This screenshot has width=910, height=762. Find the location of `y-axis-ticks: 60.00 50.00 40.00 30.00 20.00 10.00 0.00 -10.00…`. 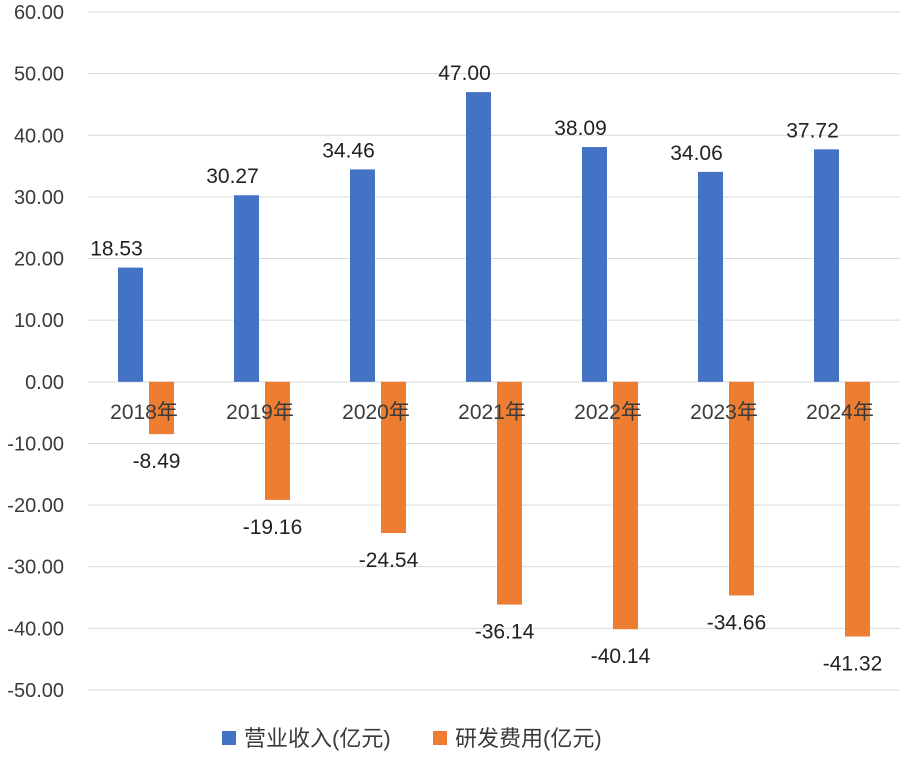

y-axis-ticks: 60.00 50.00 40.00 30.00 20.00 10.00 0.00 -10.00… is located at coordinates (35, 352).